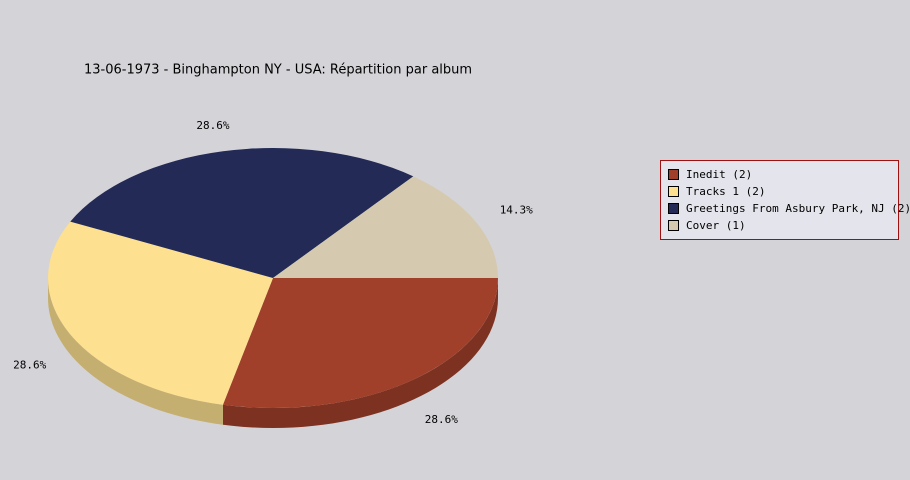 Image resolution: width=910 pixels, height=480 pixels. I want to click on legend-label: Cover (1), so click(716, 225).